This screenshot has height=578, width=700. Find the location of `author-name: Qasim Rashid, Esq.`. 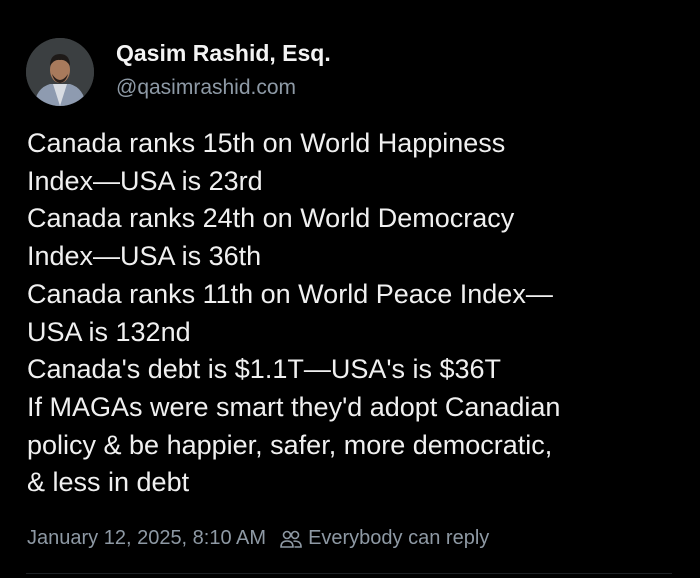

author-name: Qasim Rashid, Esq. is located at coordinates (223, 53).